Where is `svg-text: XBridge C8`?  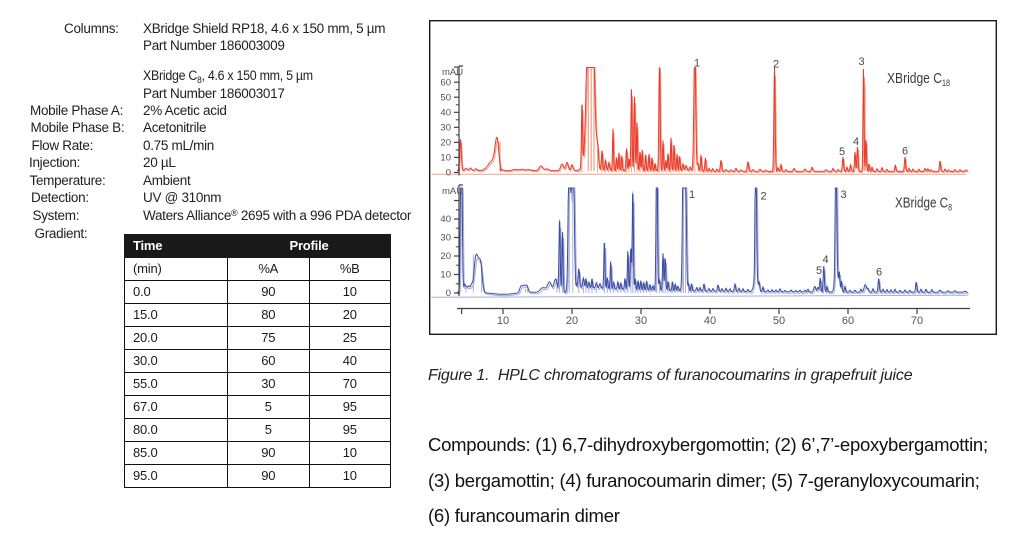 svg-text: XBridge C8 is located at coordinates (923, 204).